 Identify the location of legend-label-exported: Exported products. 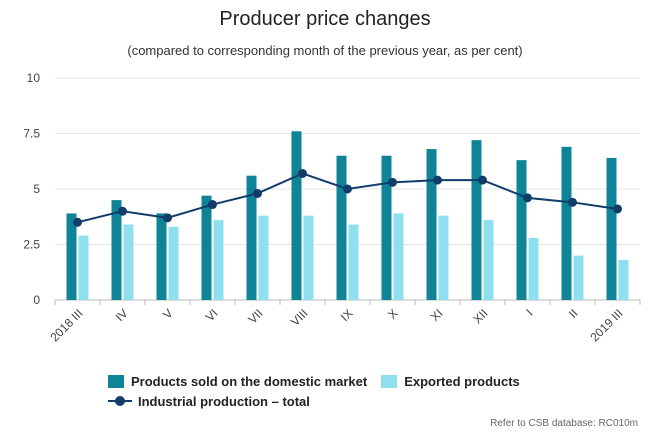
(462, 381).